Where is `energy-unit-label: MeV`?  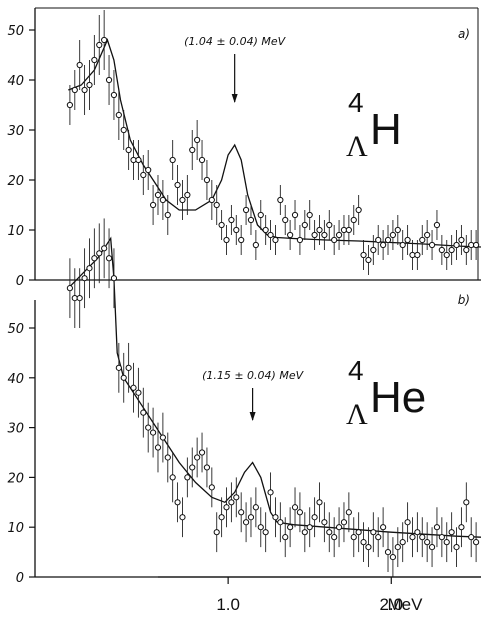 energy-unit-label: MeV is located at coordinates (406, 604).